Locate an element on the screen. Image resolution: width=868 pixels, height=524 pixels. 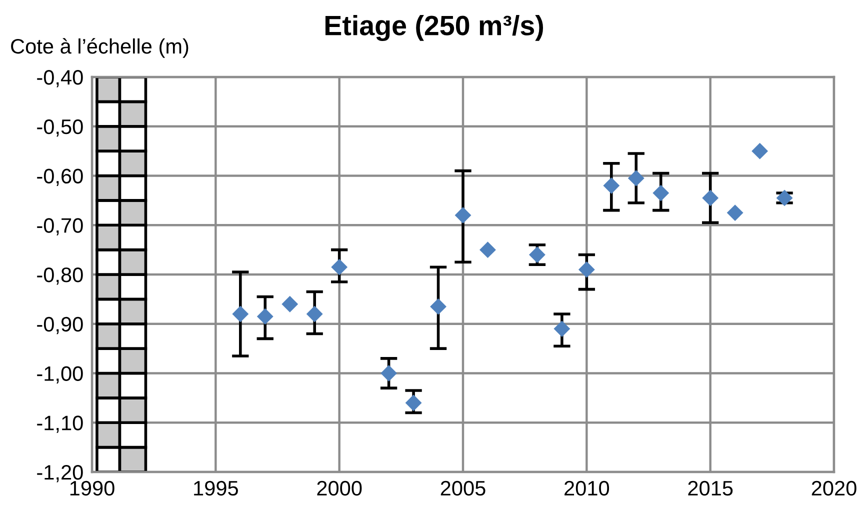
y-tick-label: -0,40 is located at coordinates (60, 79).